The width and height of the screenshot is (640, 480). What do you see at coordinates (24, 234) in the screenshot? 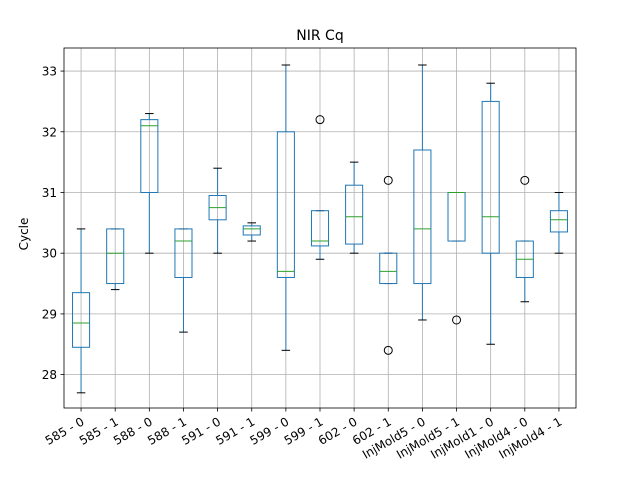
I see `y-axis-label: Cycle` at bounding box center [24, 234].